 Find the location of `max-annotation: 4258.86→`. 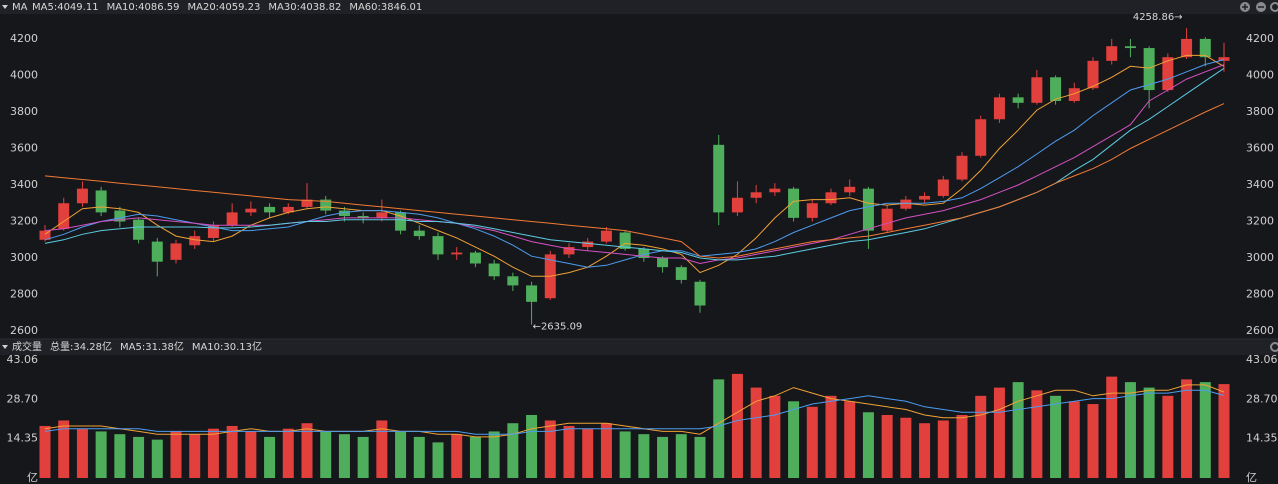

max-annotation: 4258.86→ is located at coordinates (1158, 17).